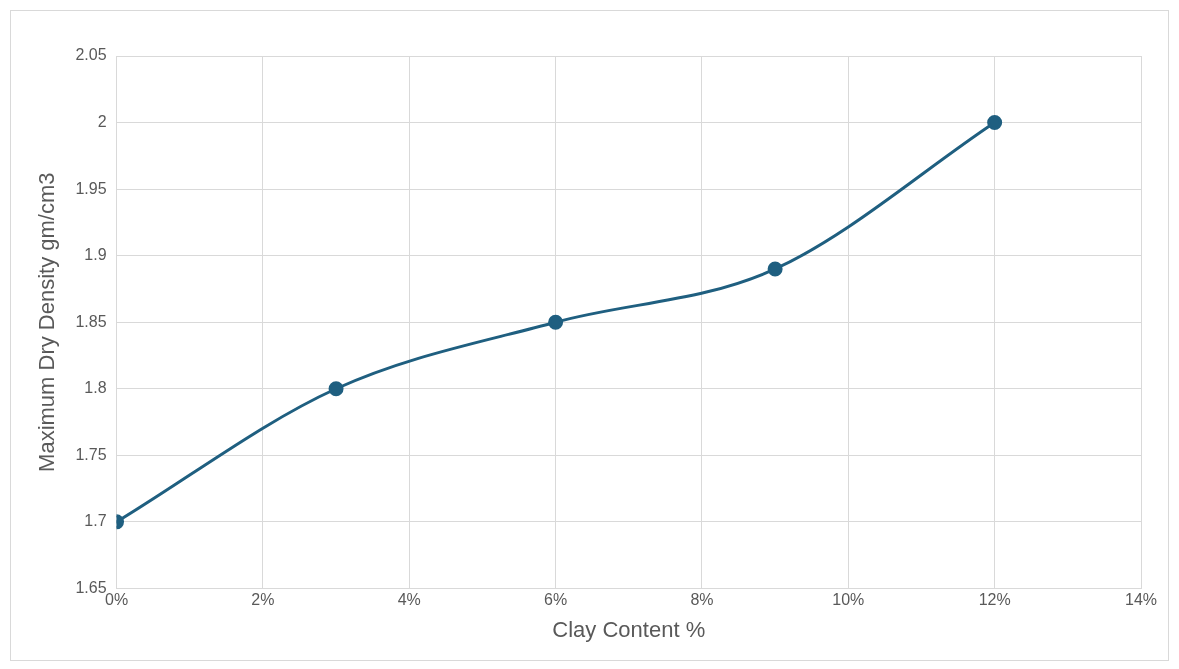 This screenshot has width=1179, height=669. What do you see at coordinates (1141, 600) in the screenshot?
I see `x-tick-label: 14%` at bounding box center [1141, 600].